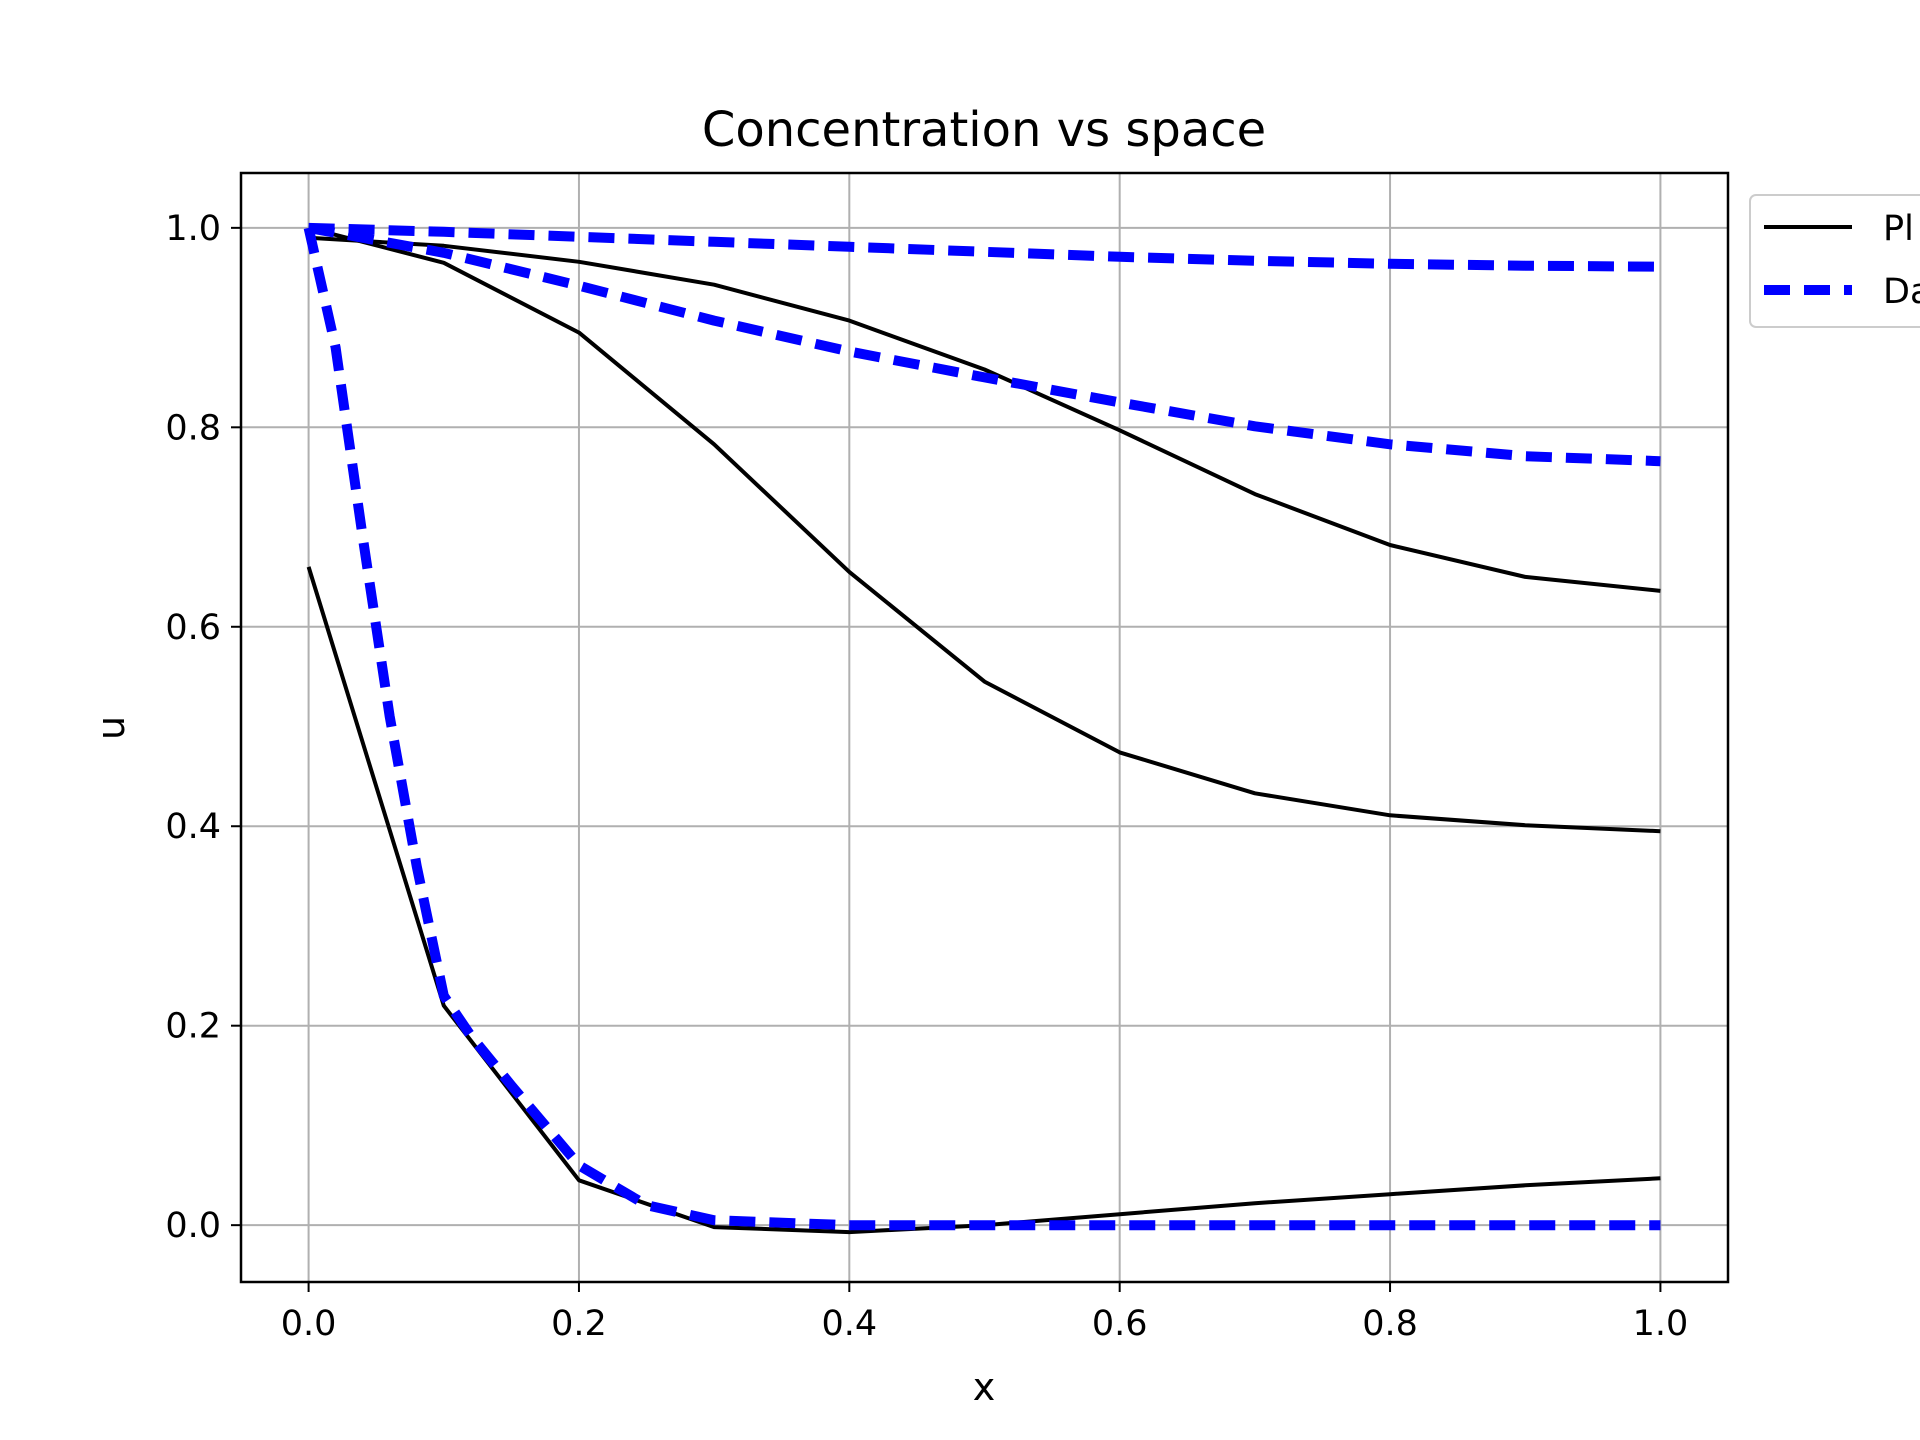  Describe the element at coordinates (1390, 1324) in the screenshot. I see `x-tick-label-4: 0.8` at that location.